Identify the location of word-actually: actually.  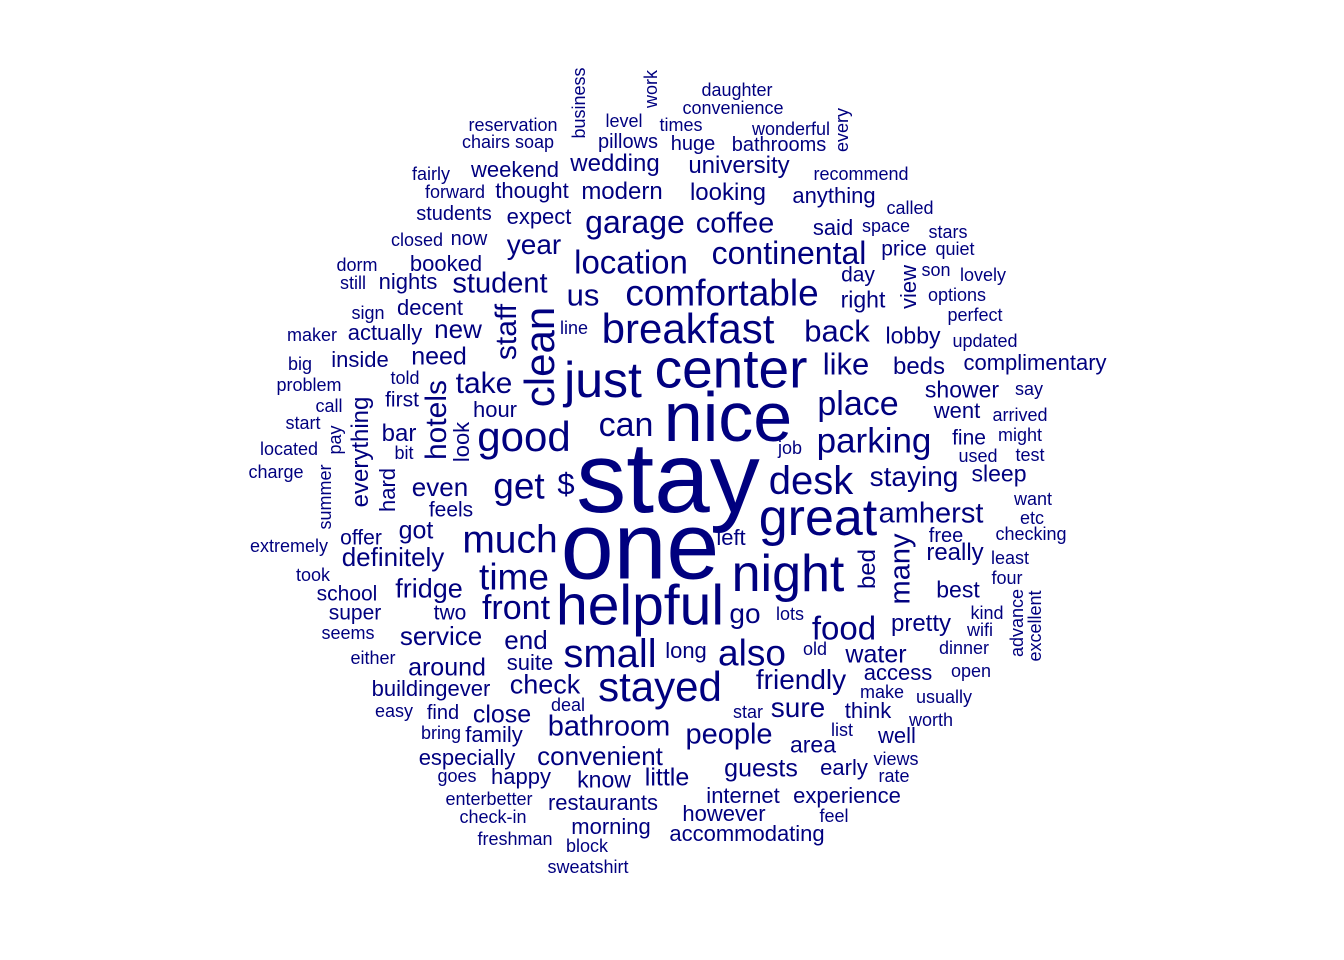
(385, 332).